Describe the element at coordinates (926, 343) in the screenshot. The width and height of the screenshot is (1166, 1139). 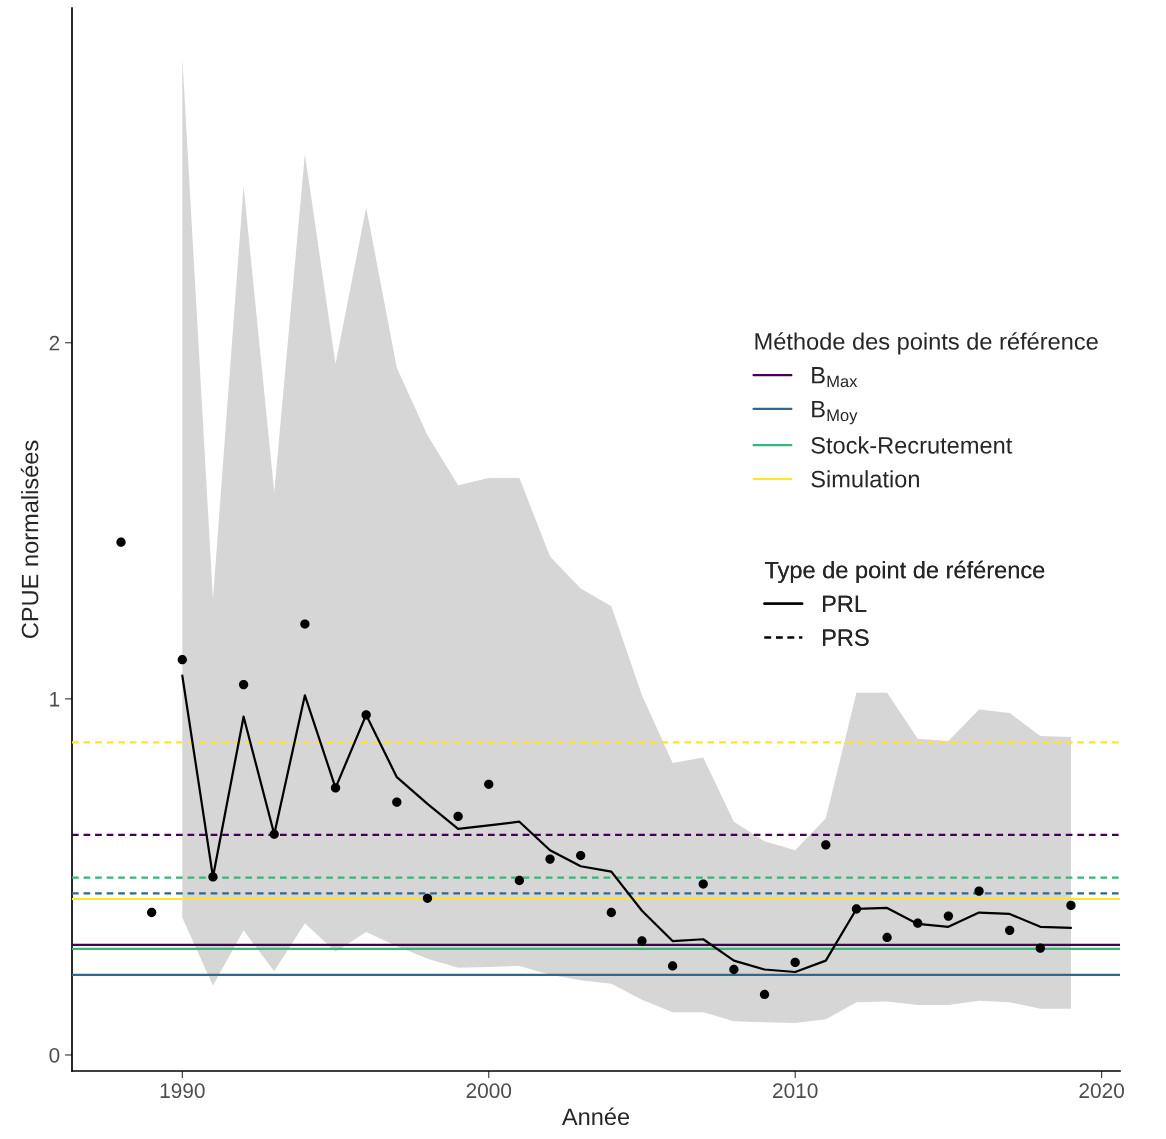
I see `legend-title: Méthode des points de référence` at that location.